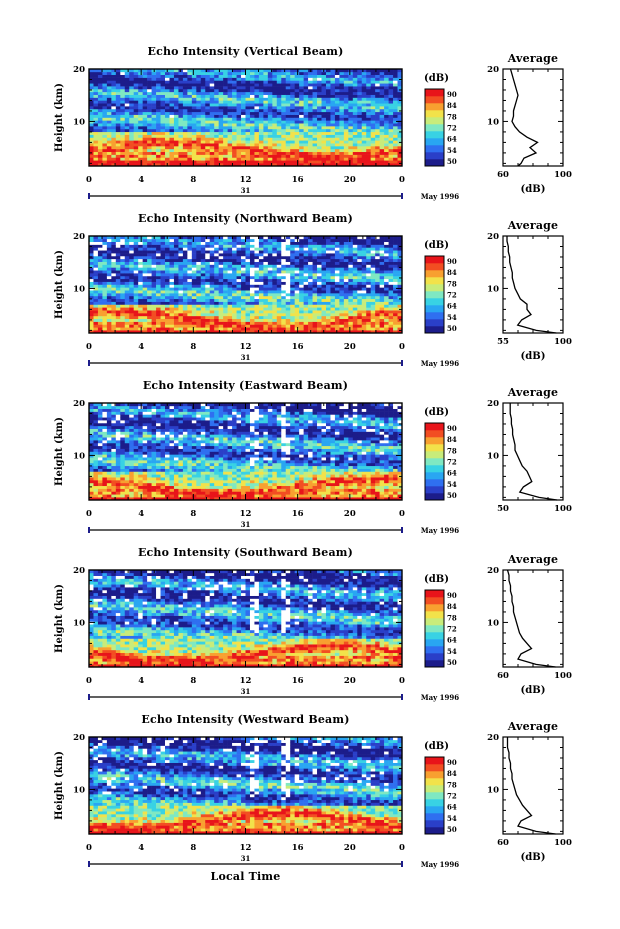 The image size is (620, 929). Describe the element at coordinates (79, 122) in the screenshot. I see `y-tick-label: 10` at that location.